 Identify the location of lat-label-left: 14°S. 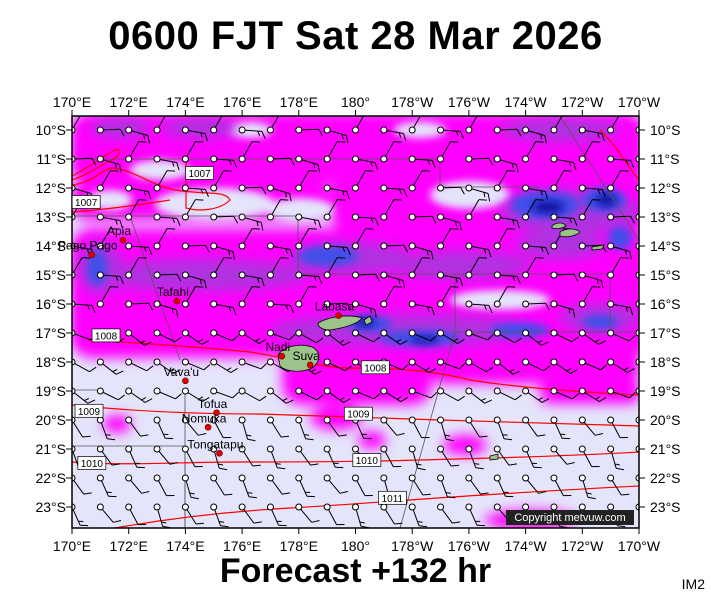
(50, 246).